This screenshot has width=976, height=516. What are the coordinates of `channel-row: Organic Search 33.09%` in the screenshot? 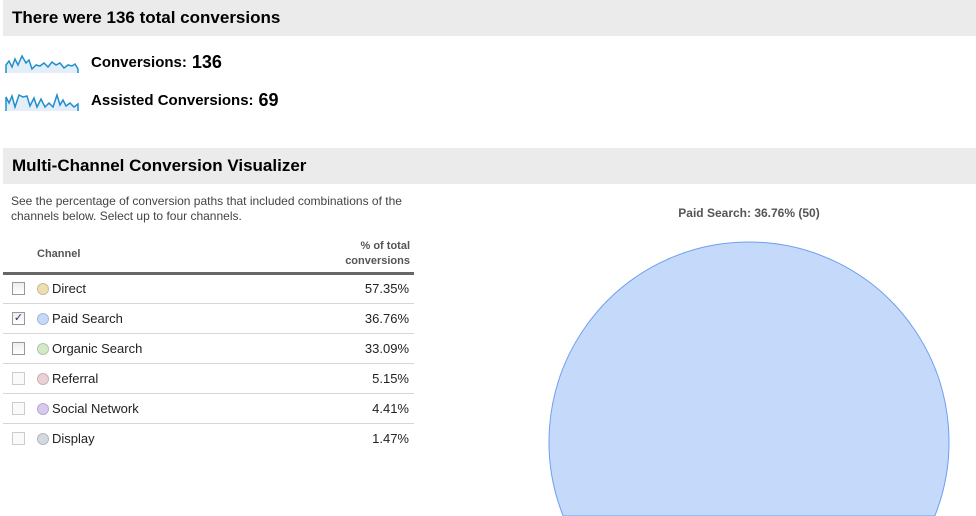 It's located at (208, 348).